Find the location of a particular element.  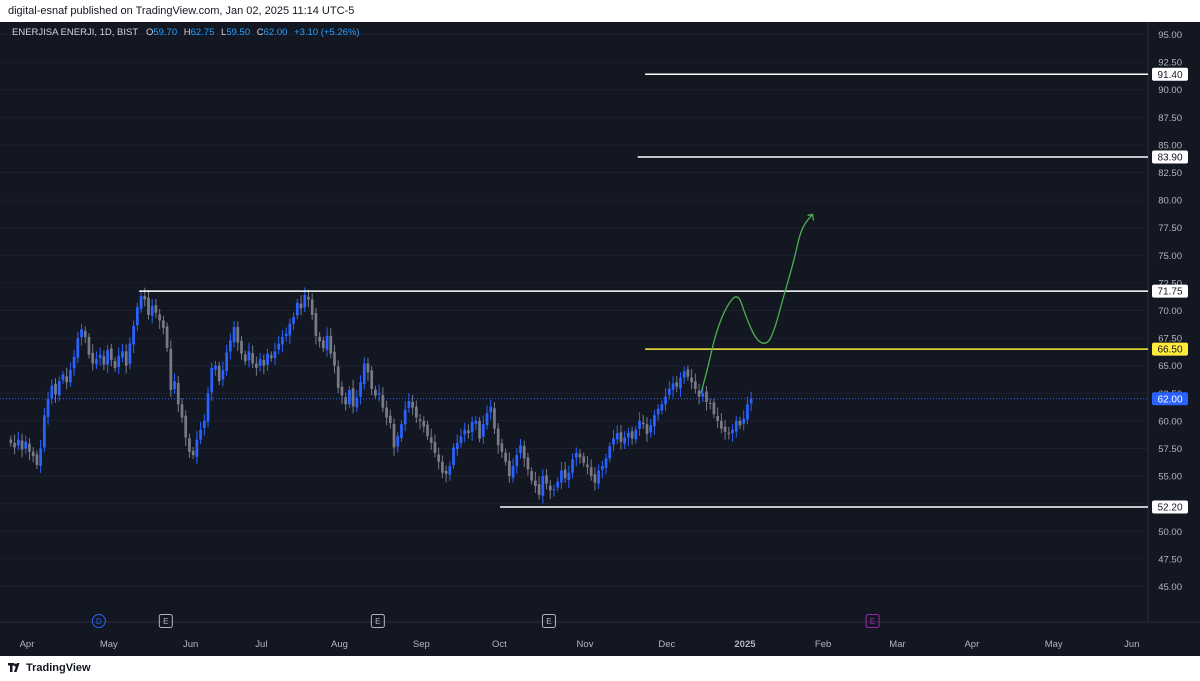

last-price-tag is located at coordinates (1170, 399).